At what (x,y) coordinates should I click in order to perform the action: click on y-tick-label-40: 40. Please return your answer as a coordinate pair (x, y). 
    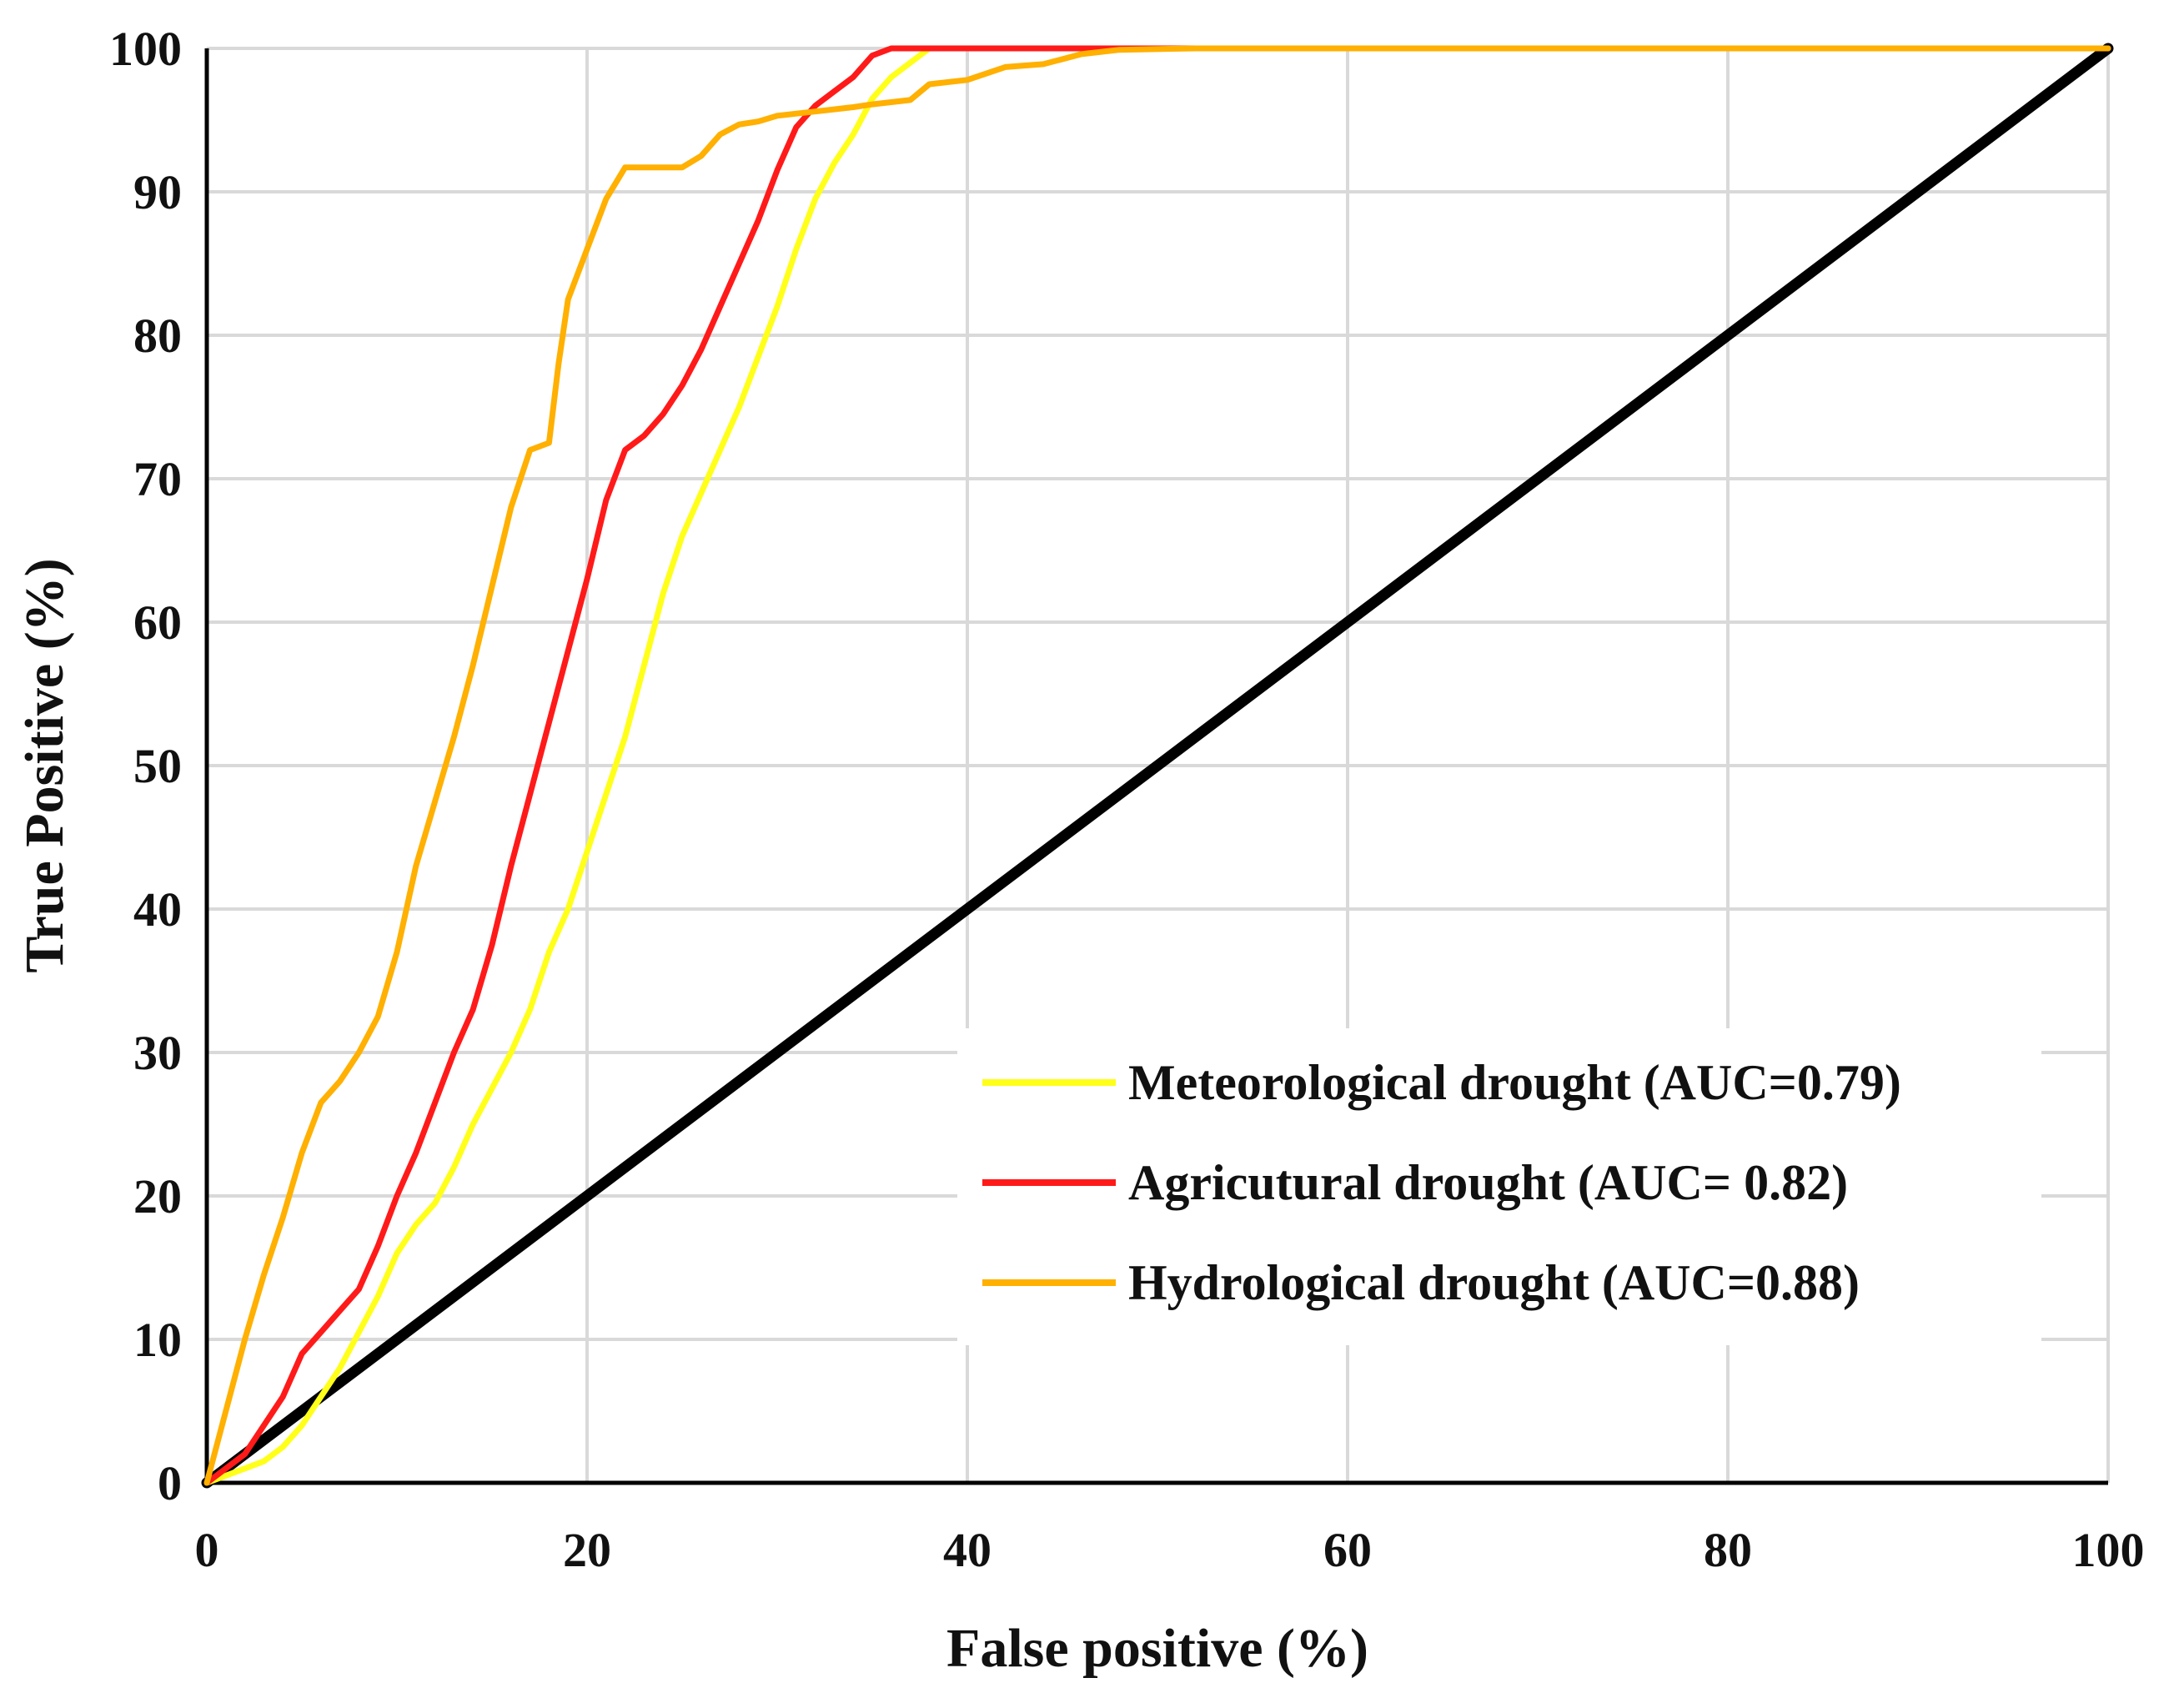
    Looking at the image, I should click on (157, 909).